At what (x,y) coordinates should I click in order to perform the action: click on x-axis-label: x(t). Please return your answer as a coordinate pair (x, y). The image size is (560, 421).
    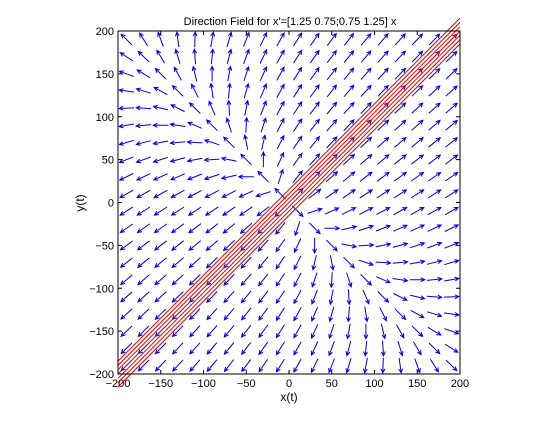
    Looking at the image, I should click on (288, 397).